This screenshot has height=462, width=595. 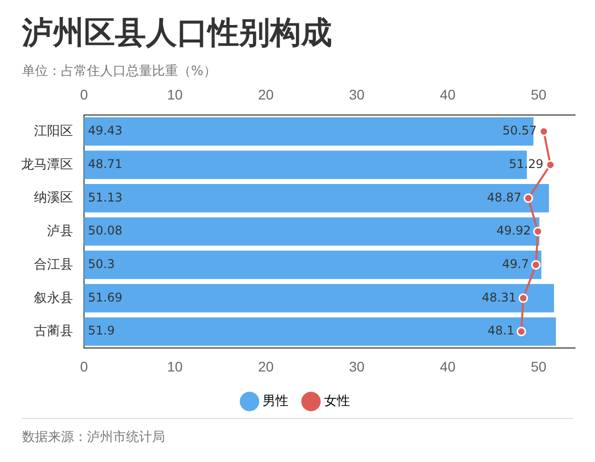 I want to click on legend-label: 男性, so click(x=275, y=400).